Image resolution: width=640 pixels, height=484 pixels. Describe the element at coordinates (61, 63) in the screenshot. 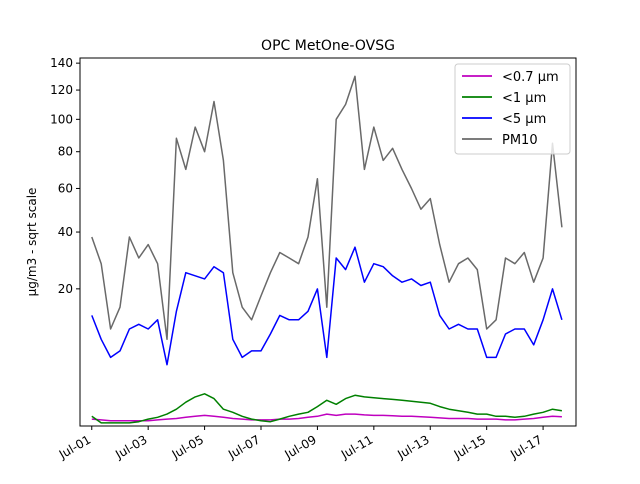

I see `y-tick-label: 140` at that location.